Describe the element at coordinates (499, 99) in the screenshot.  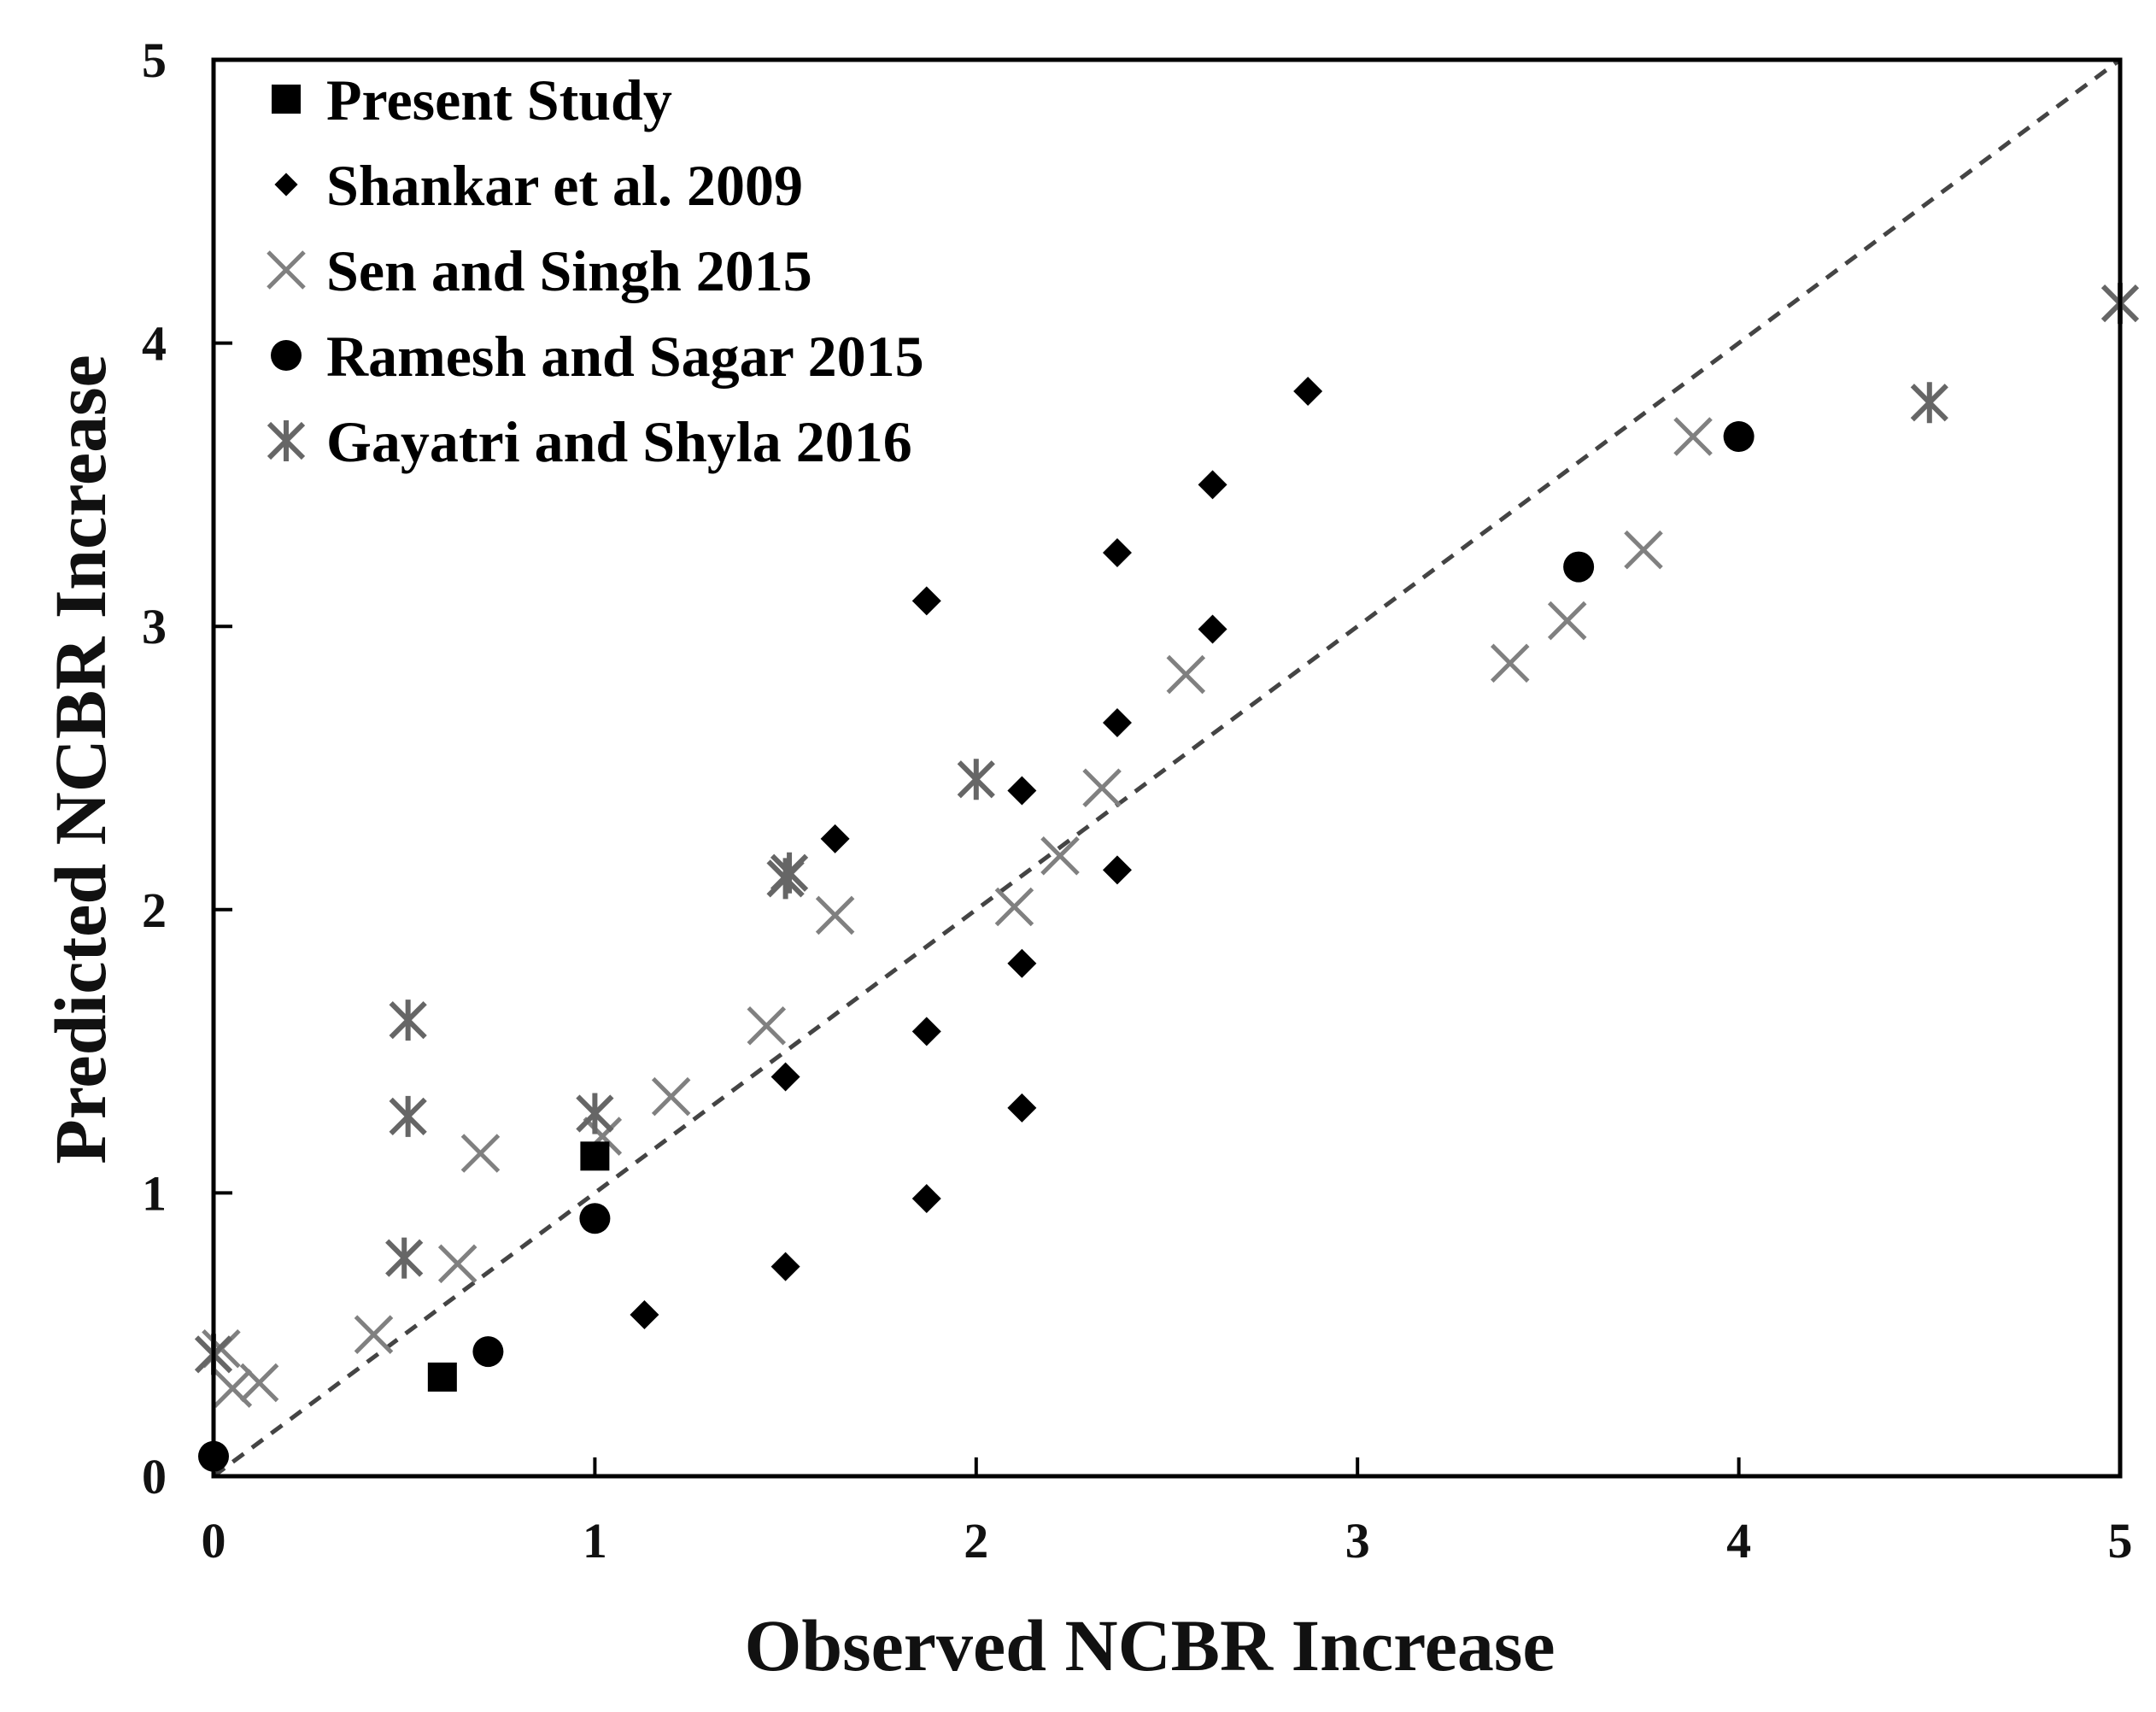
I see `legend-label-present-study: Present Study` at that location.